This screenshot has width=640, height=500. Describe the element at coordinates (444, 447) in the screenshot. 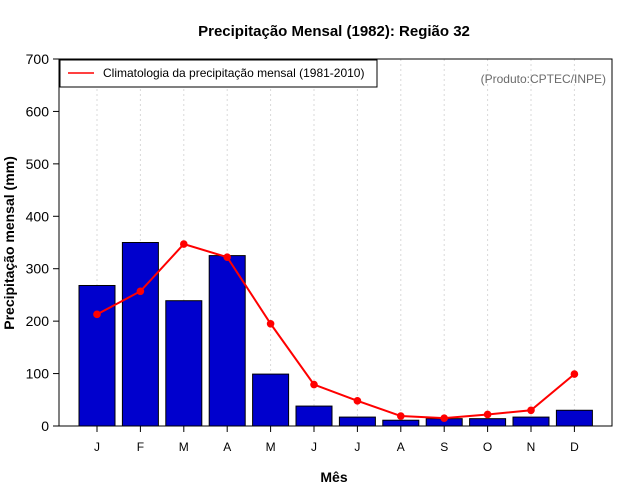

I see `x-tick-label: S` at that location.